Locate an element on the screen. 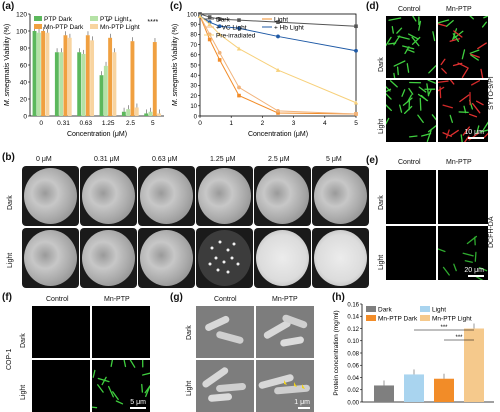 The width and height of the screenshot is (500, 412). sem-rods is located at coordinates (224, 329).